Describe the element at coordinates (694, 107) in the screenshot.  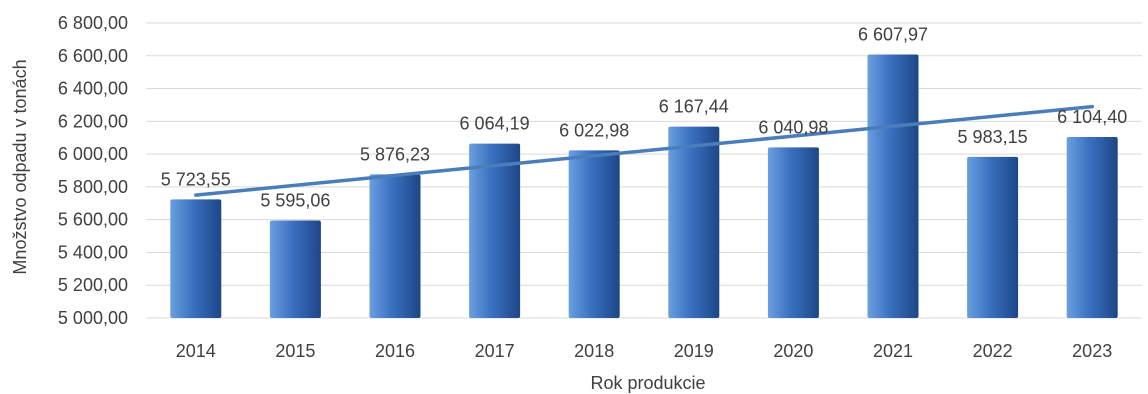
I see `data-label-2019: 6 167,44` at that location.